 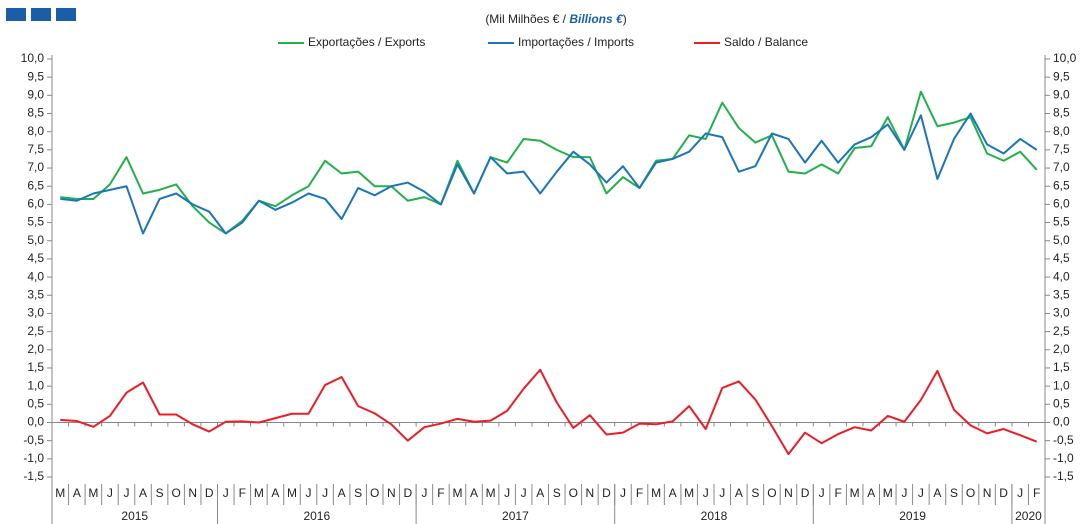 What do you see at coordinates (35, 367) in the screenshot?
I see `y-tick-label: 1,5` at bounding box center [35, 367].